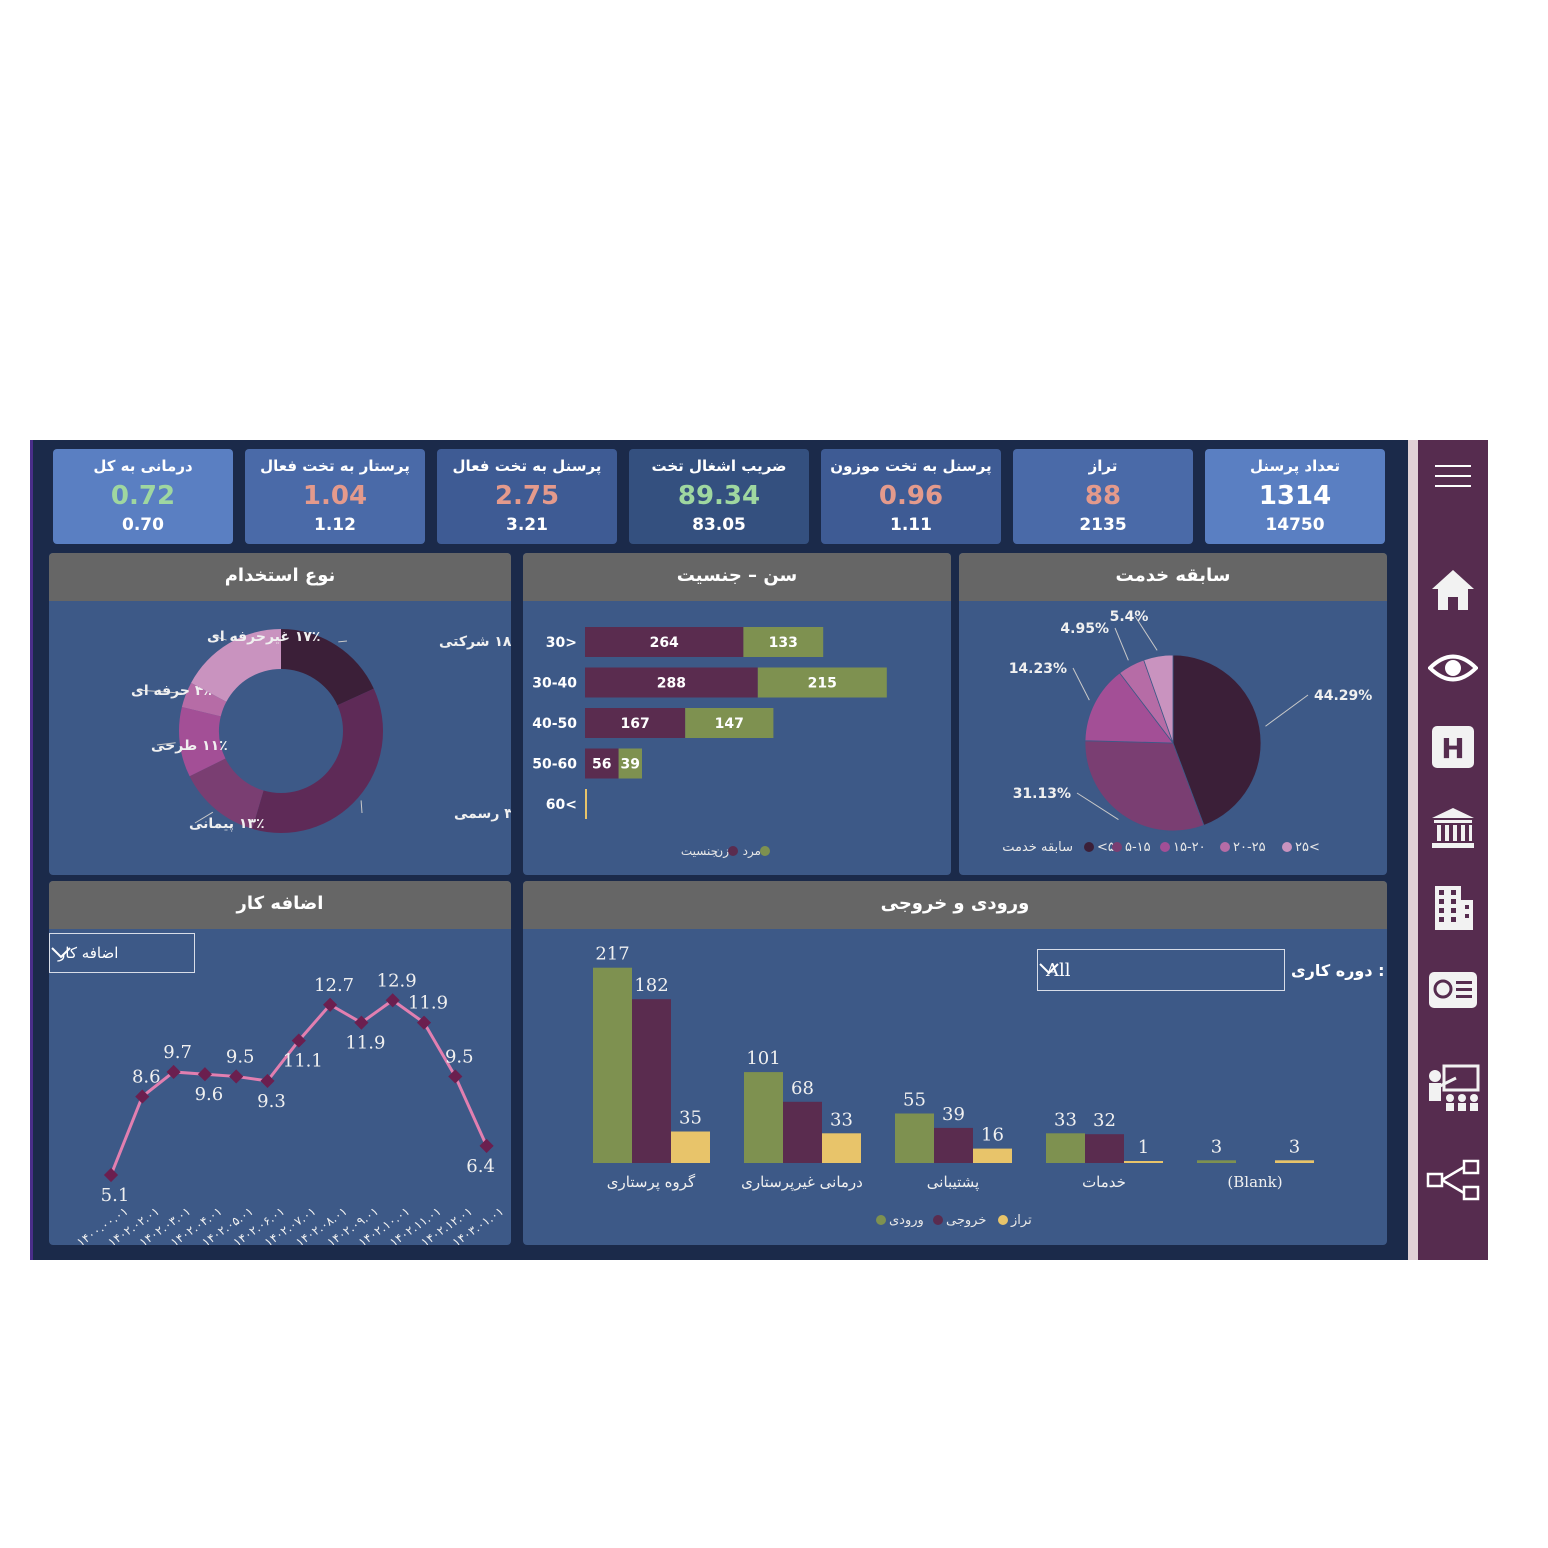  Describe the element at coordinates (475, 642) in the screenshot. I see `data-label: ۱۸٪ شرکتی` at that location.